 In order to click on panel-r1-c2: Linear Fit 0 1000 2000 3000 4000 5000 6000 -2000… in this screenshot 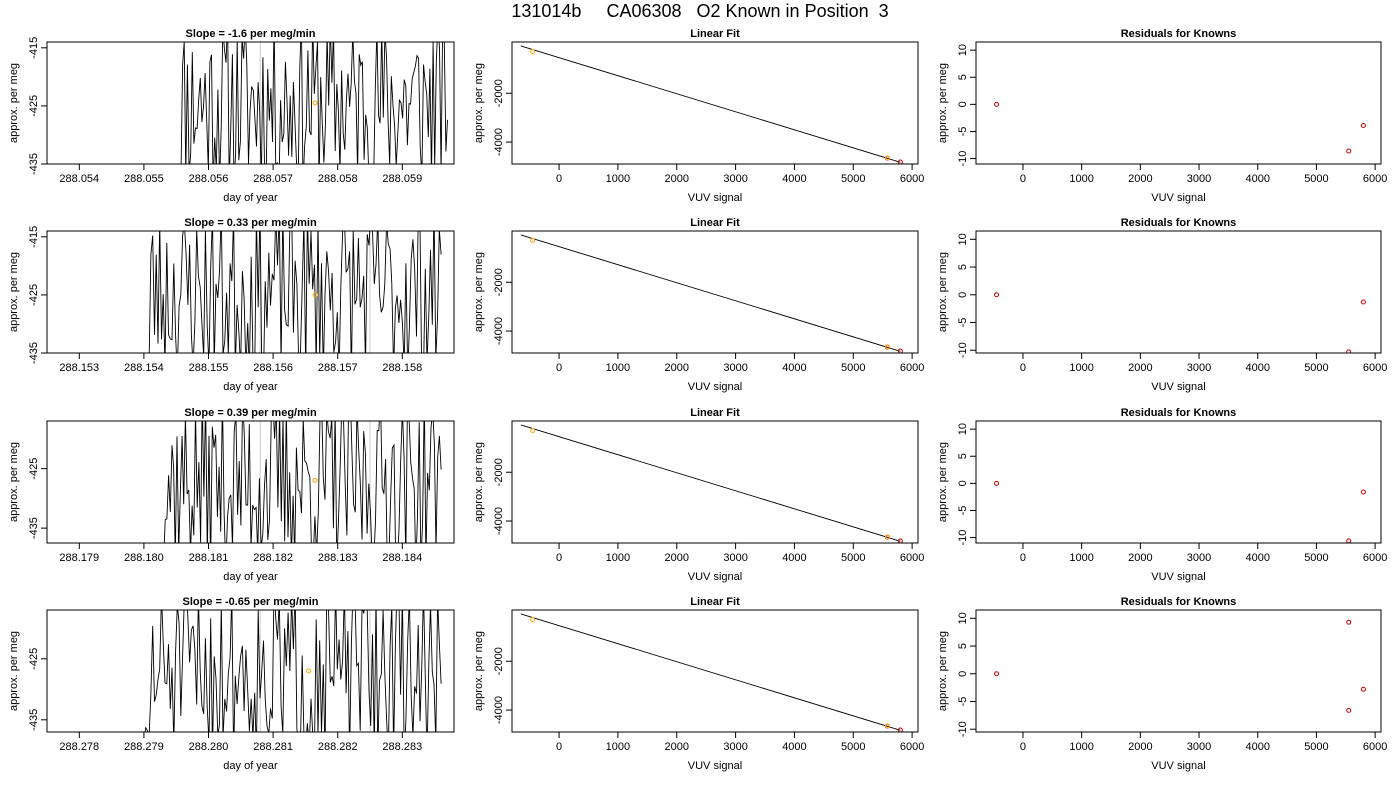, I will do `click(698, 116)`.